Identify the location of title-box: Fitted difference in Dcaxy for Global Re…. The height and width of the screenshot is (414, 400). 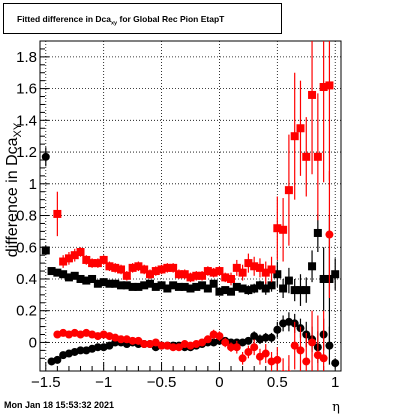
(142, 18).